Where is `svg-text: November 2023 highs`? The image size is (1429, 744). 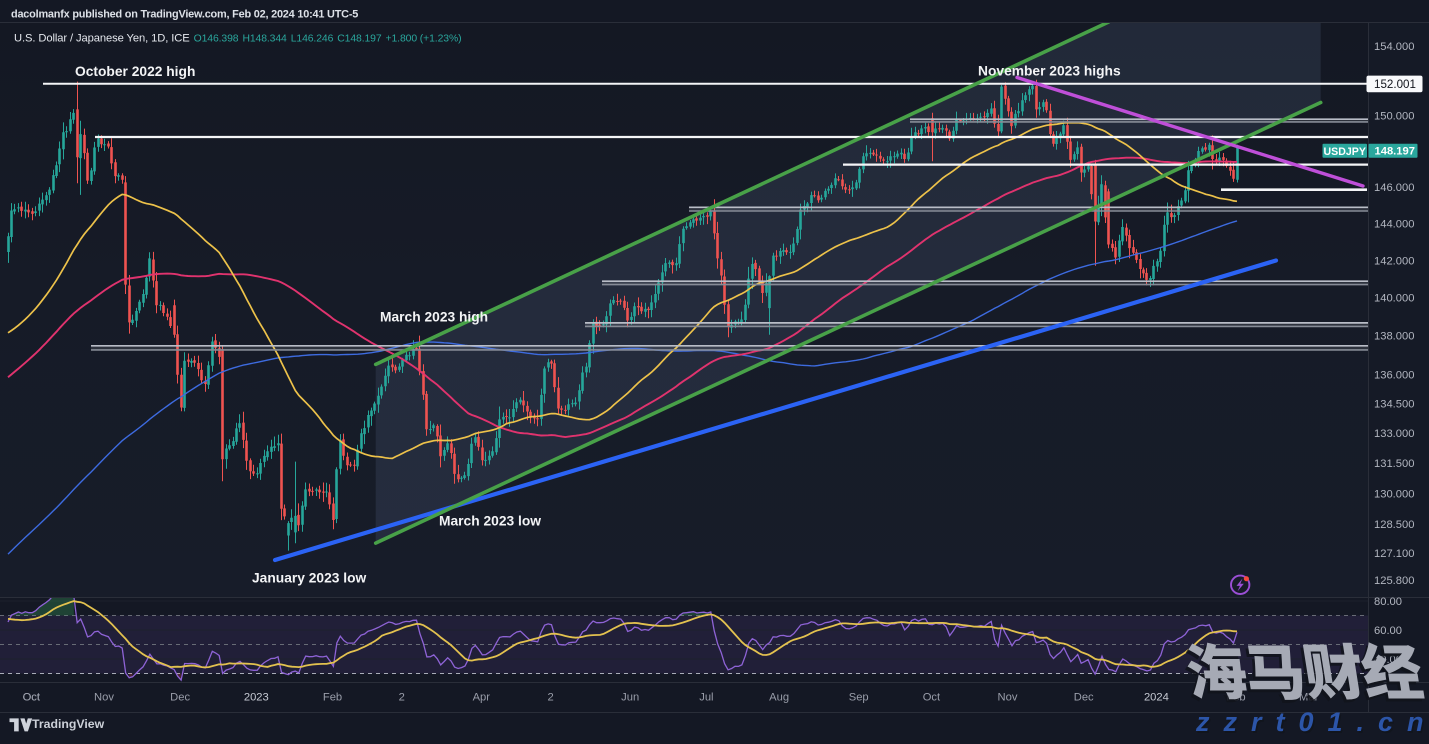 svg-text: November 2023 highs is located at coordinates (1049, 71).